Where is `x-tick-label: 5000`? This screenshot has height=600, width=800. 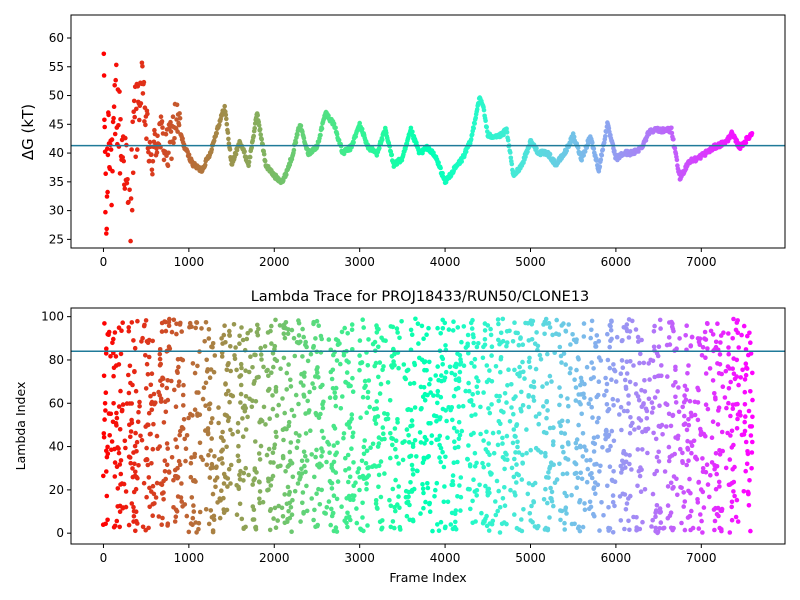 x-tick-label: 5000 is located at coordinates (530, 262).